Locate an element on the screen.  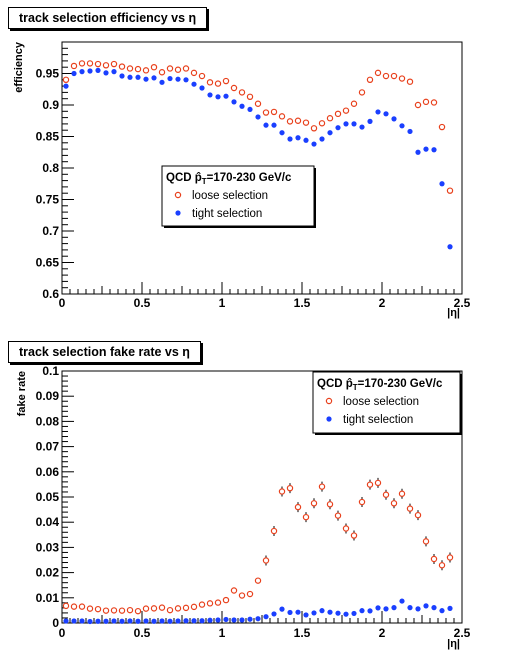
y-tick-label: 0.05 is located at coordinates (48, 497).